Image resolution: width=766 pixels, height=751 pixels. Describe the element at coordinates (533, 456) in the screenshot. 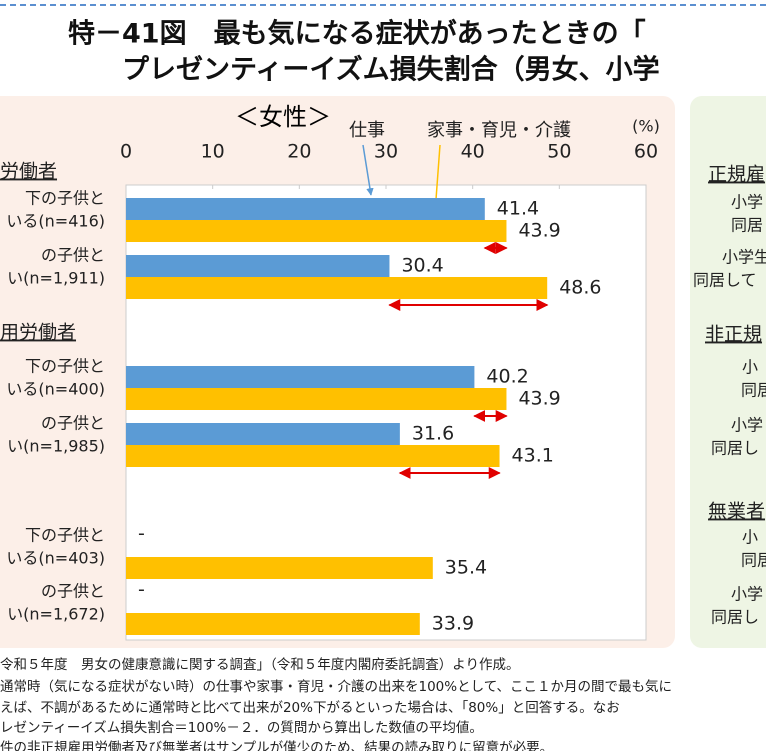

I see `value-label: 43.1` at that location.